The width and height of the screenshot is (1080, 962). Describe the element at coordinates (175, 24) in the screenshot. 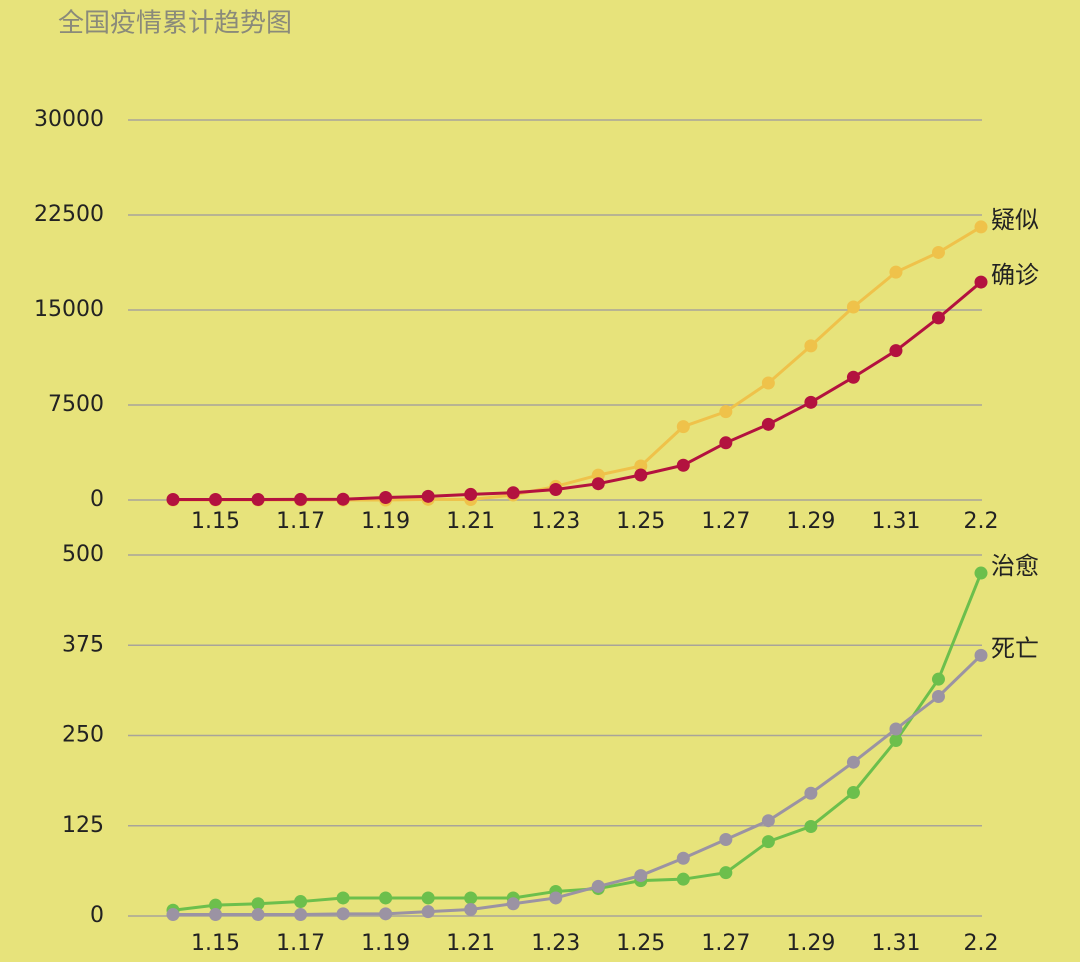

I see `chart-title: 全国疫情累计趋势图` at that location.